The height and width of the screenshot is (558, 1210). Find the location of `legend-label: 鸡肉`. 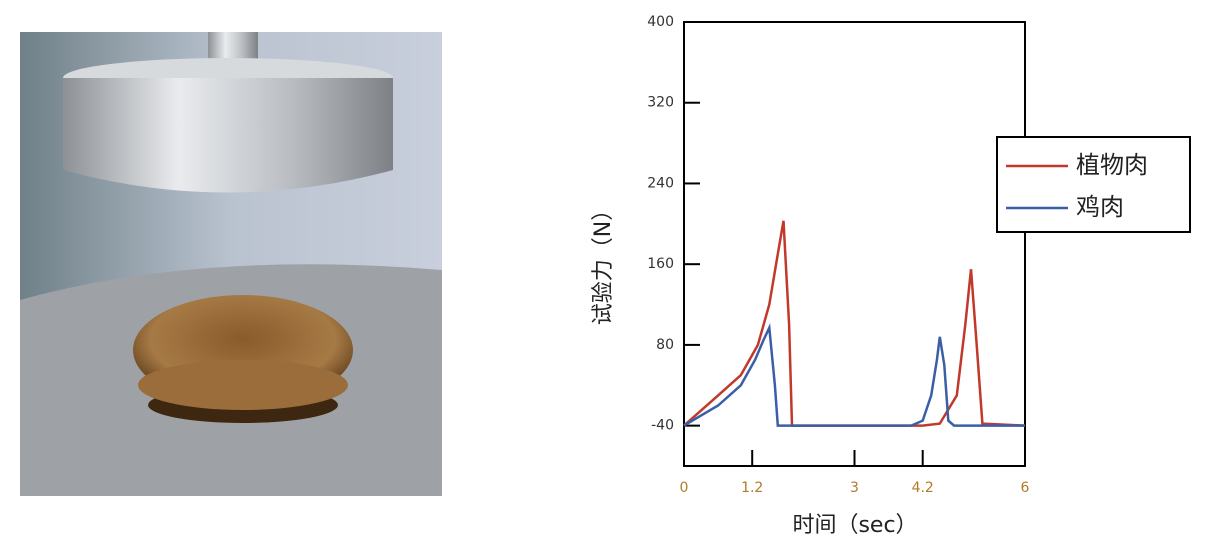

legend-label: 鸡肉 is located at coordinates (1100, 207).